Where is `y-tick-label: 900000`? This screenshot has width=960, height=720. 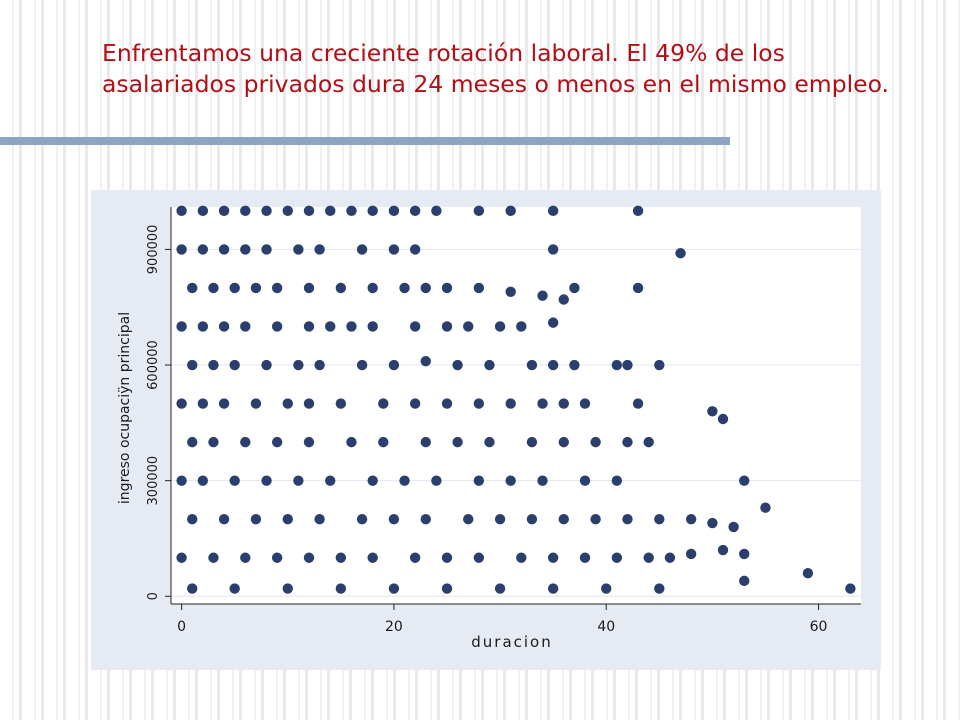 y-tick-label: 900000 is located at coordinates (153, 250).